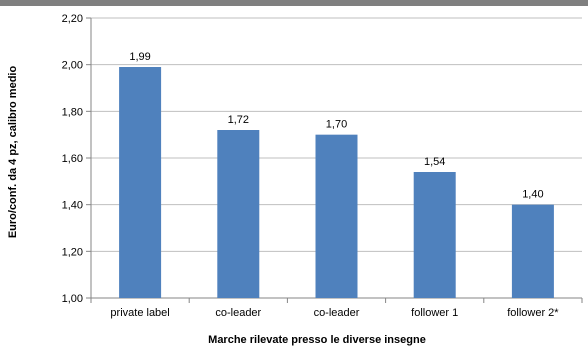 The image size is (588, 354). Describe the element at coordinates (294, 3) in the screenshot. I see `top-border` at that location.